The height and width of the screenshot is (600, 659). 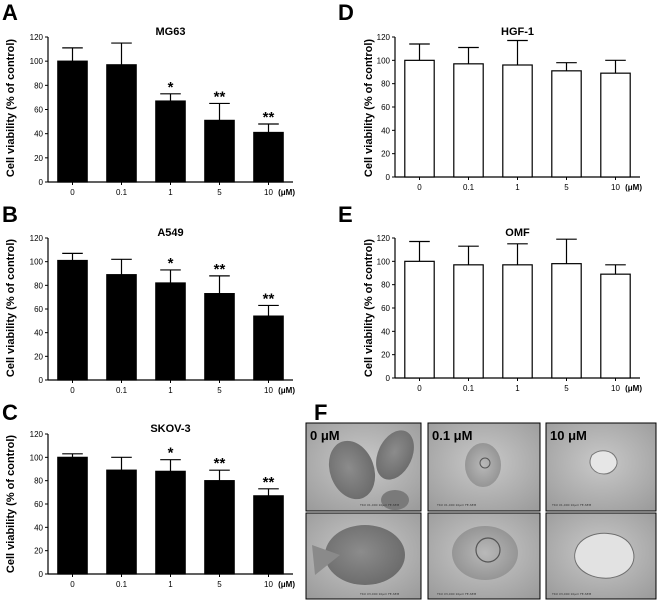 What do you see at coordinates (484, 556) in the screenshot?
I see `micrograph-0-1um-bottom: TKU X3,000 10μm FE-SEM` at bounding box center [484, 556].